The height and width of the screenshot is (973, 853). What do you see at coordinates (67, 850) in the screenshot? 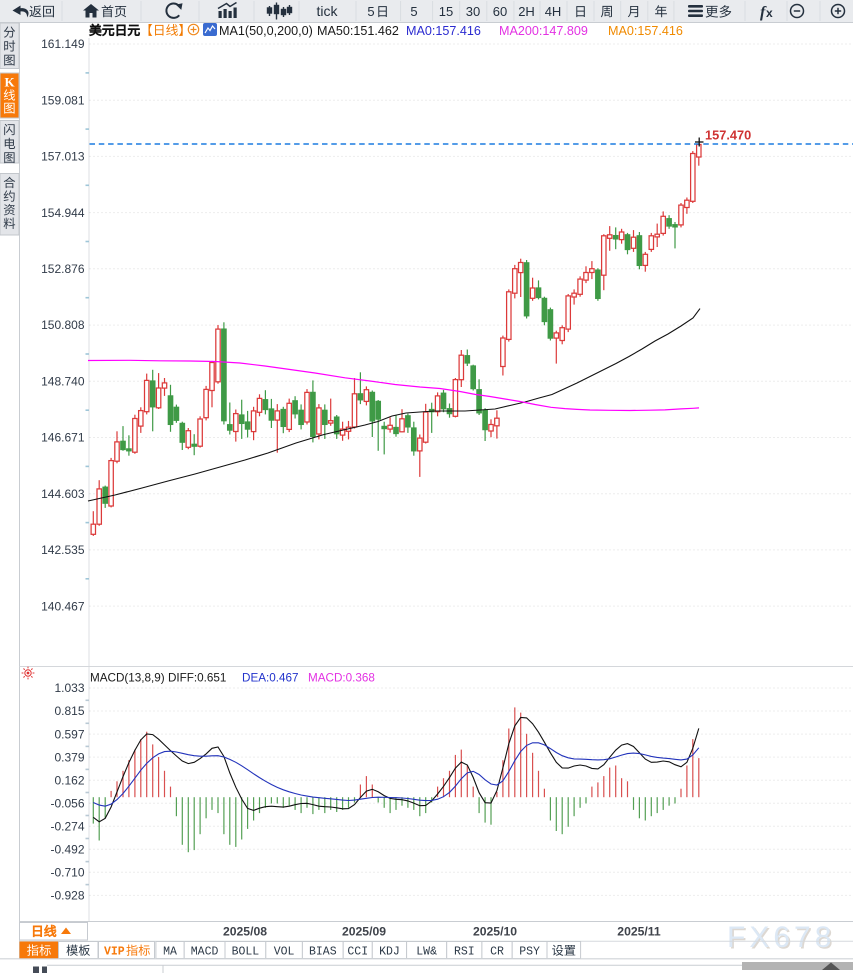
I see `svg-text: -0.492` at bounding box center [67, 850].